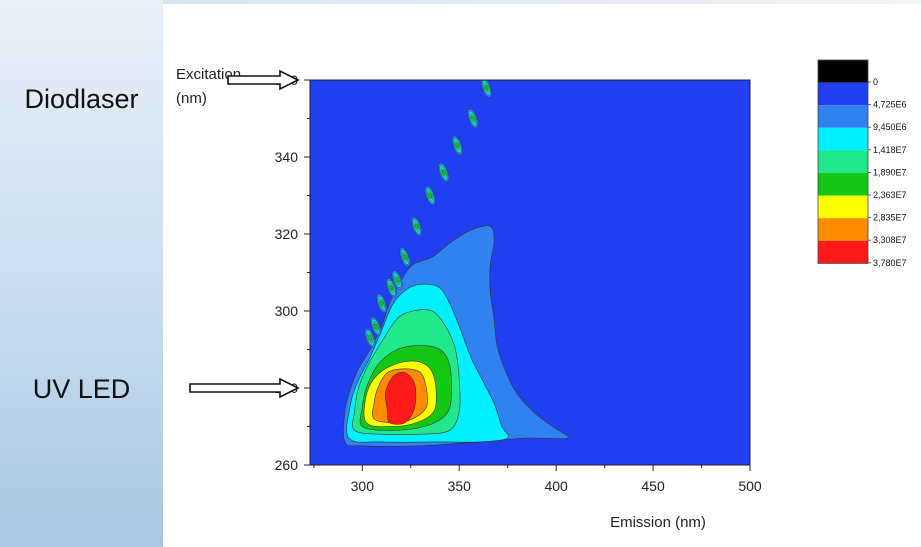 This screenshot has height=547, width=921. I want to click on colorbar-level-label: 2,835E7, so click(890, 218).